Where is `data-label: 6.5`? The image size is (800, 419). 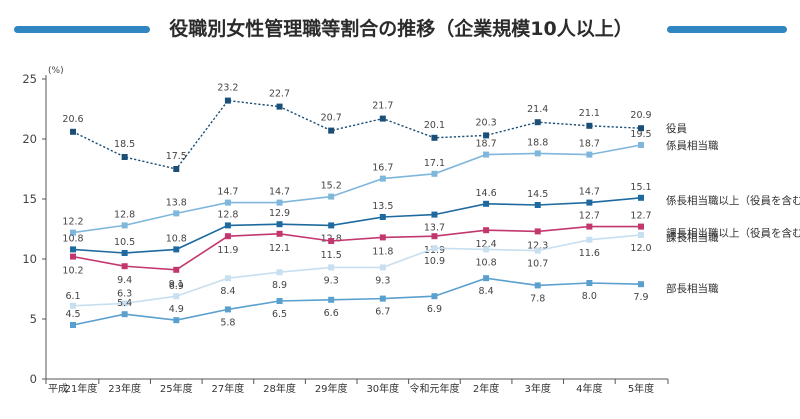 data-label: 6.5 is located at coordinates (279, 314).